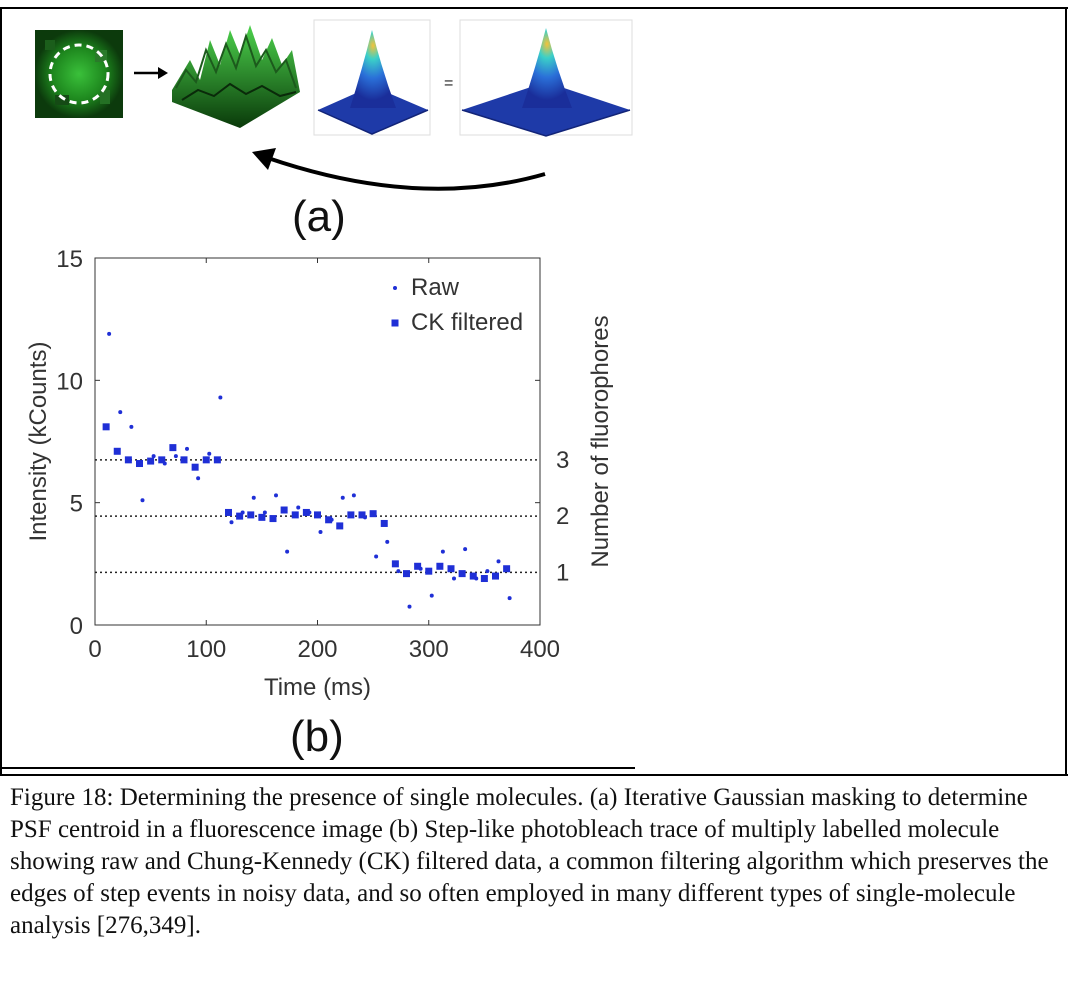  Describe the element at coordinates (317, 736) in the screenshot. I see `panel-b-label: (b)` at that location.